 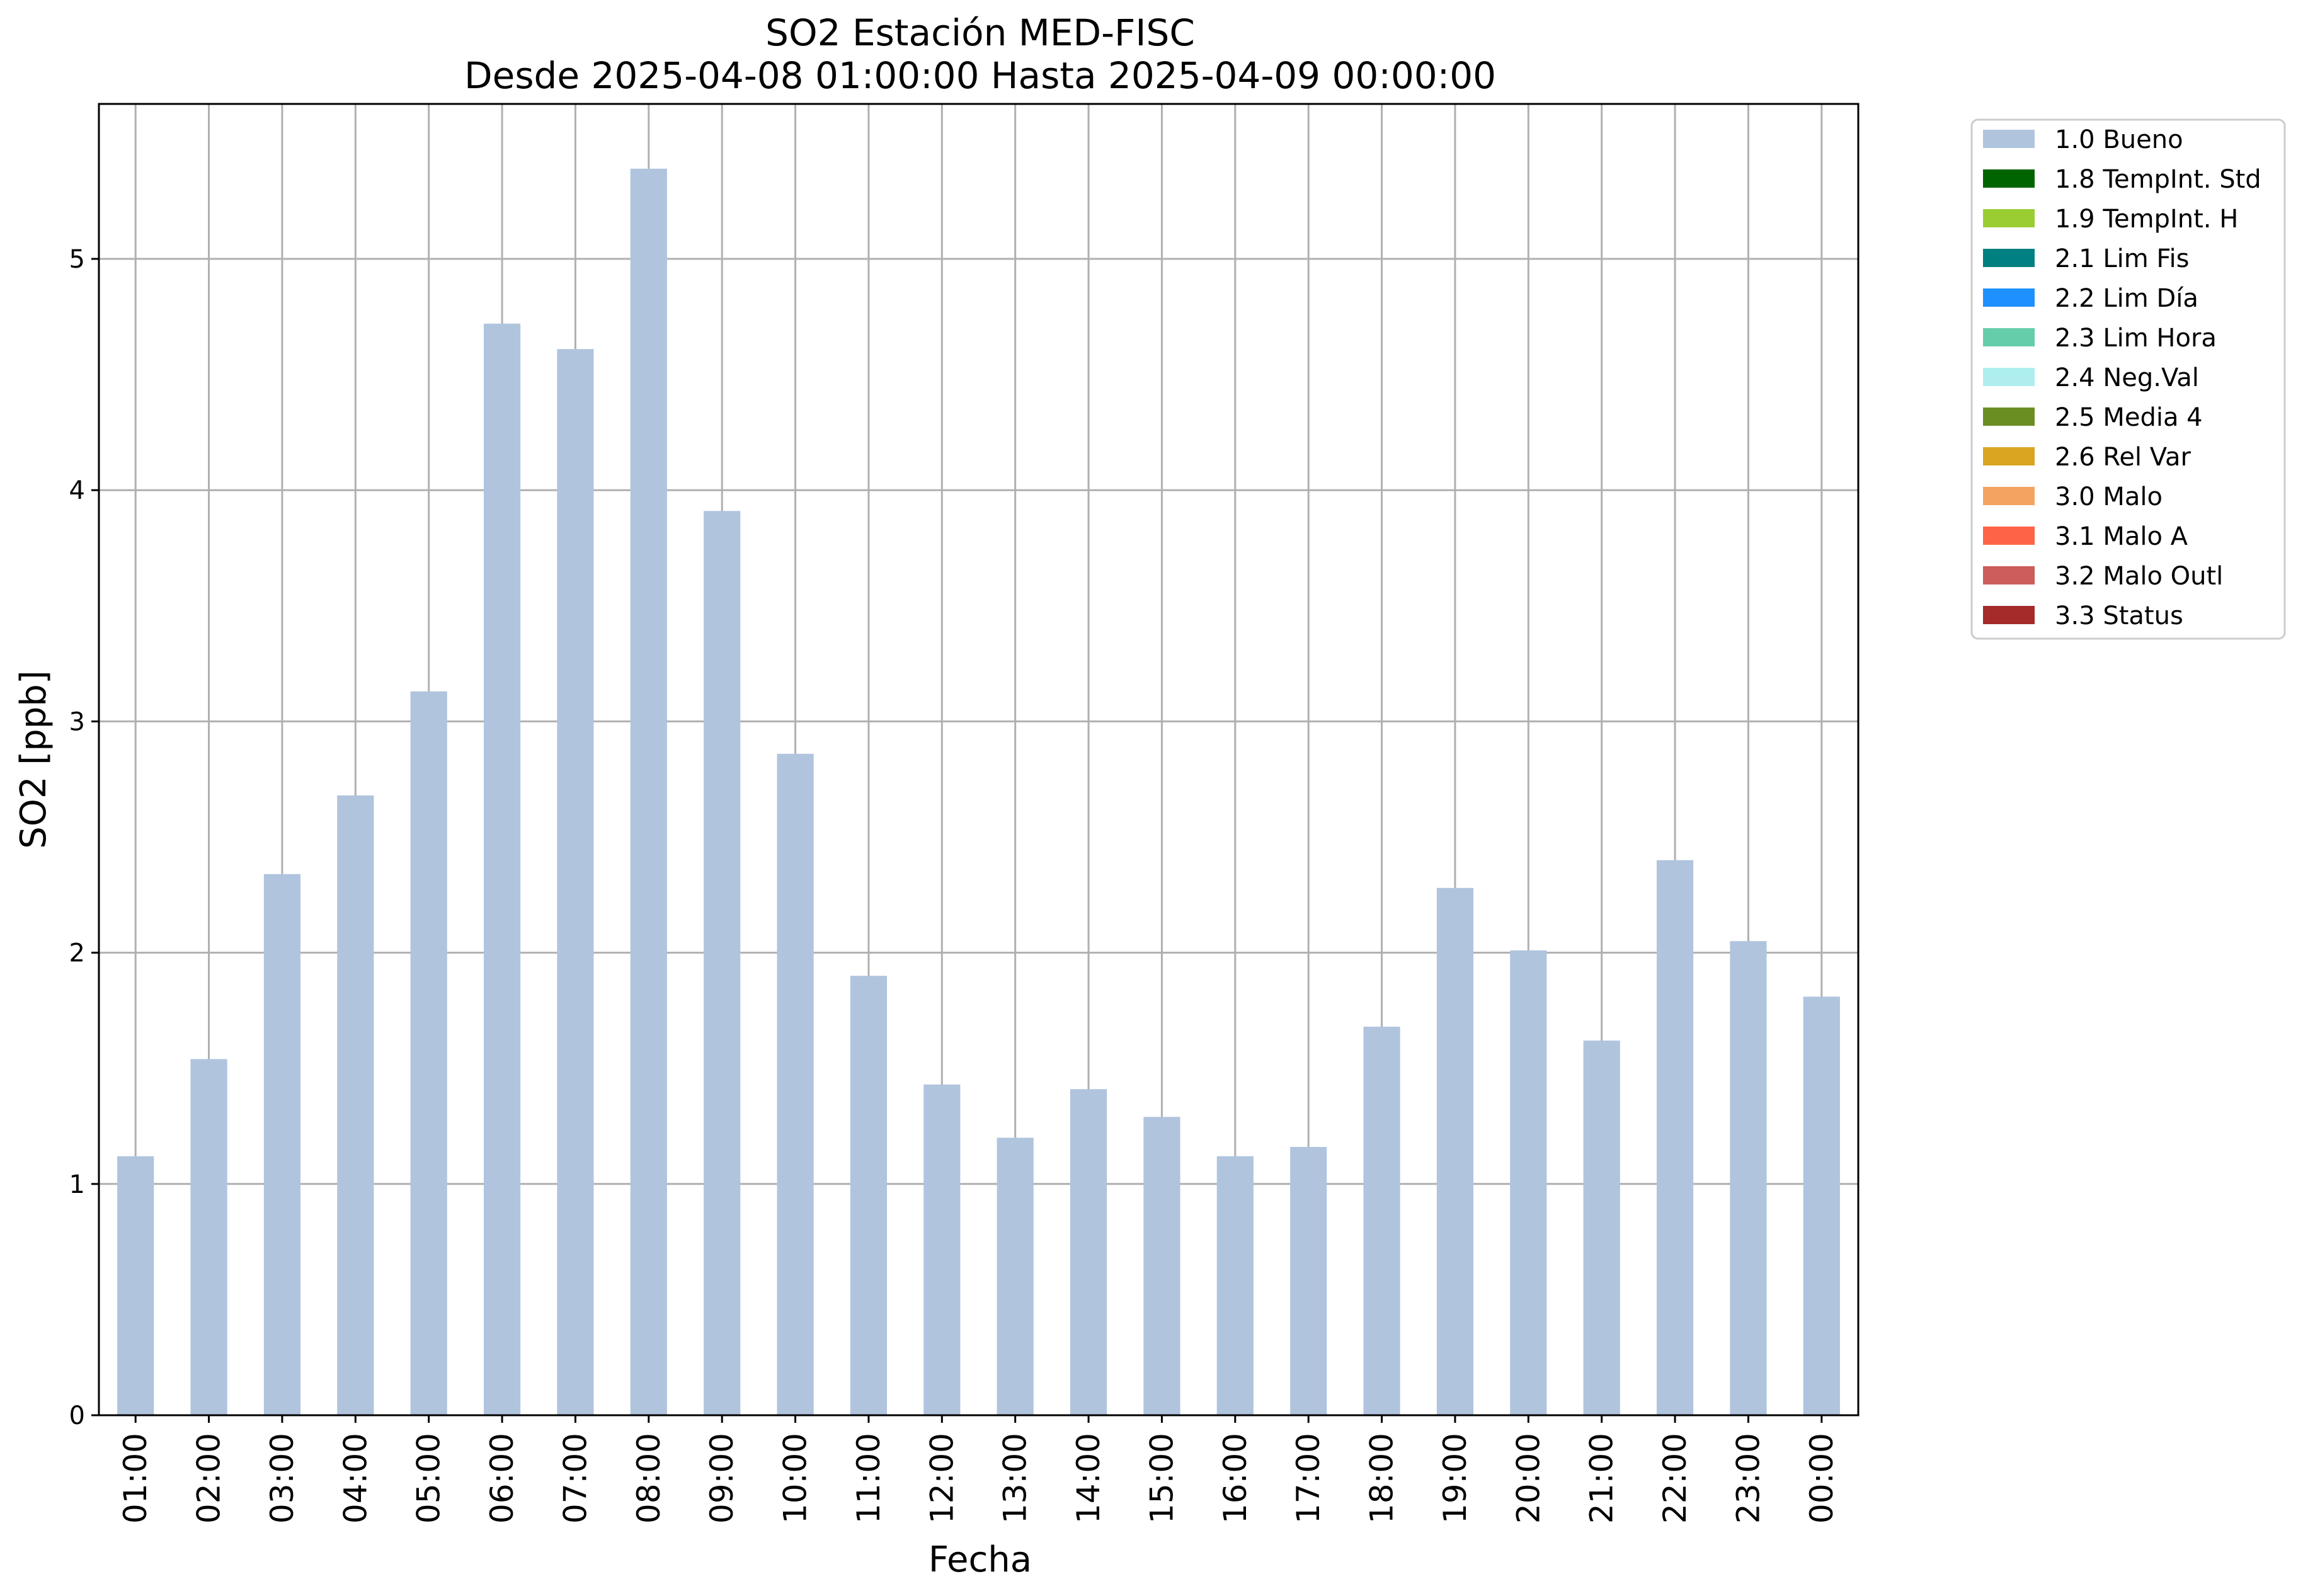 I want to click on y-ticks: 0 1 2 3 4 5, so click(x=84, y=837).